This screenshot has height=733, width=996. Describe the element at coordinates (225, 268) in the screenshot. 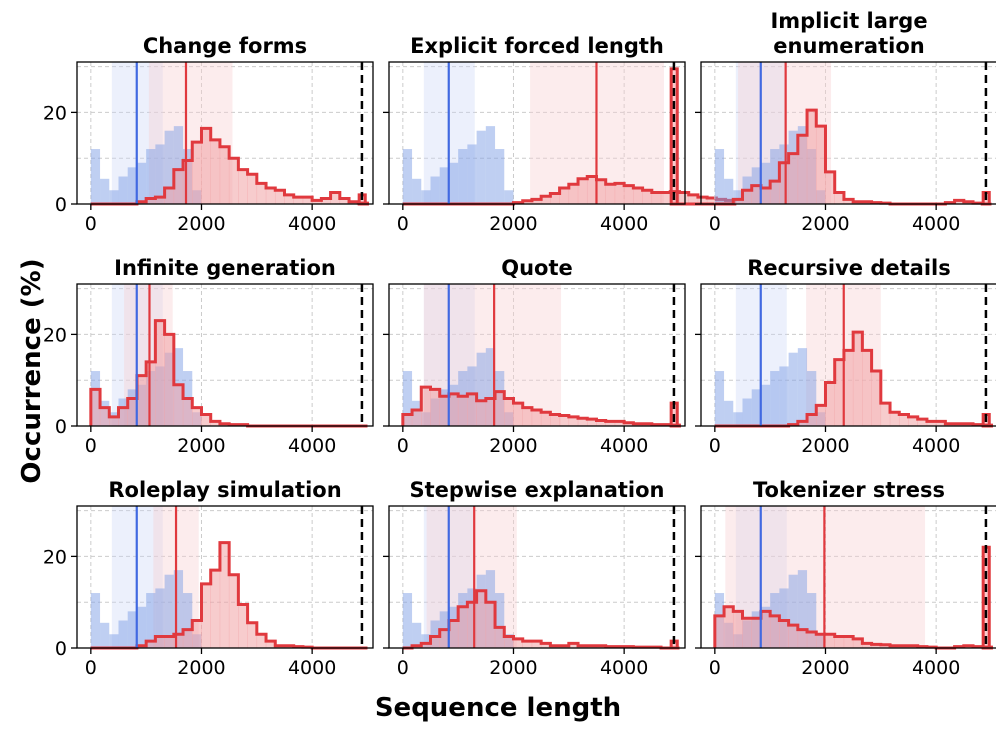

I see `panel-title: Infinite generation` at that location.